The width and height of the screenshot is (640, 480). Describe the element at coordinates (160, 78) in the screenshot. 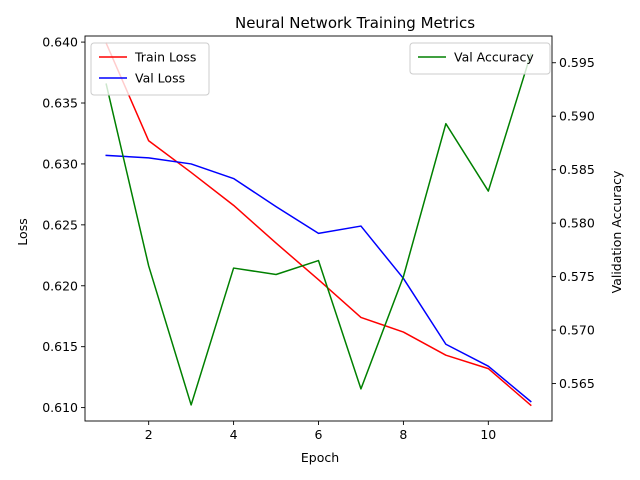

I see `legend-label: Val Loss` at that location.